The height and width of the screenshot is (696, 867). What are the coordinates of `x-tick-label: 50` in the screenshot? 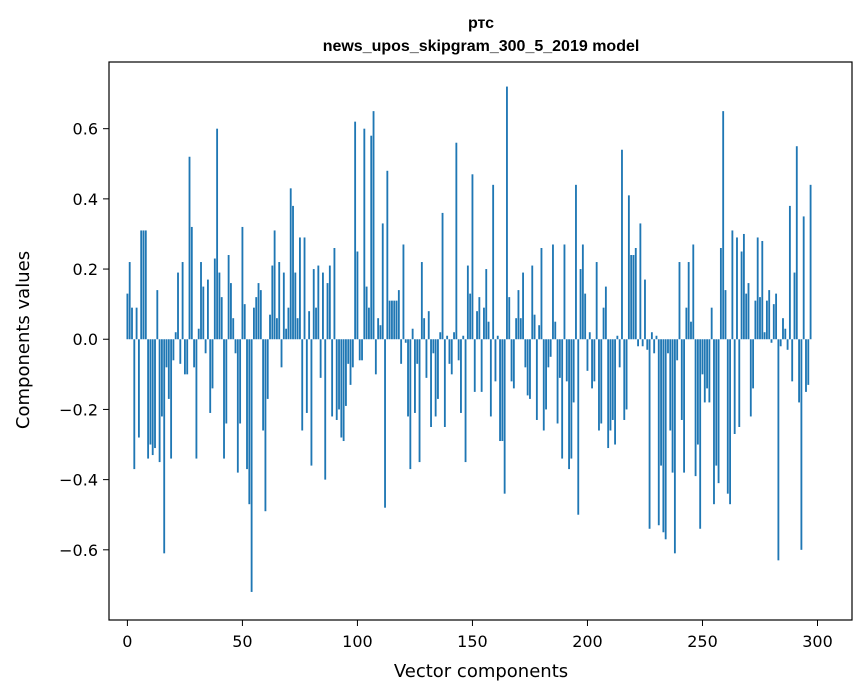 It's located at (242, 641).